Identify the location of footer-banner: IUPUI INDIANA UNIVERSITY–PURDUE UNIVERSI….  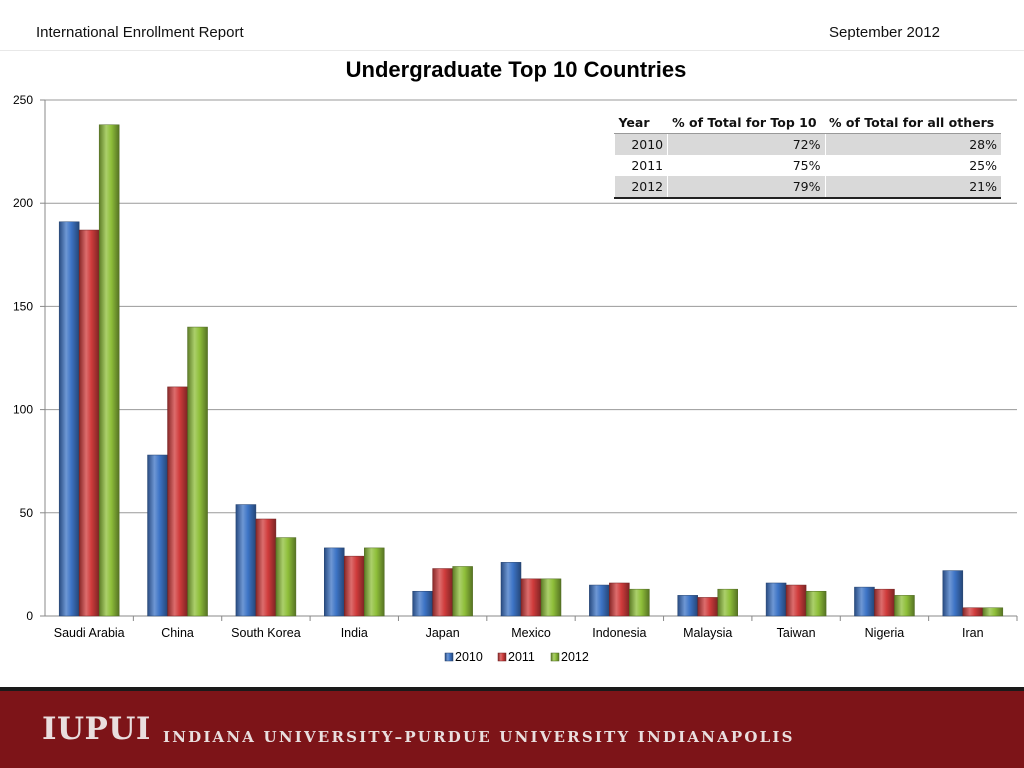
(512, 729).